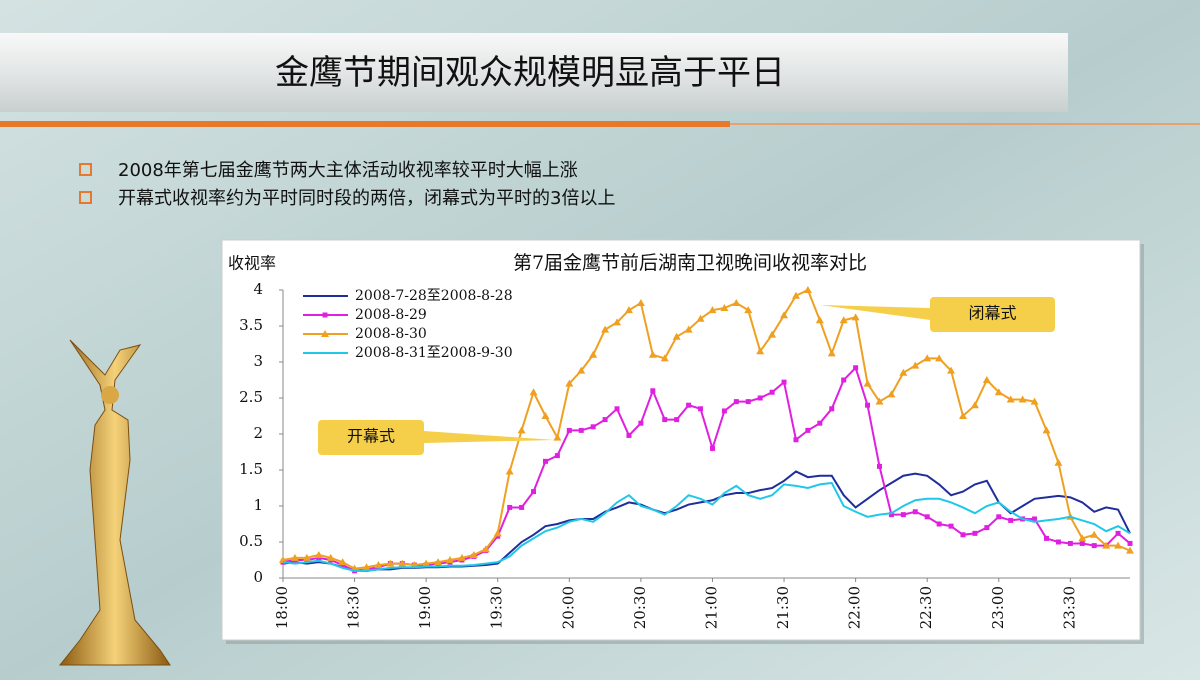 This screenshot has width=1200, height=680. What do you see at coordinates (434, 353) in the screenshot?
I see `legend-label: 2008-8-31至2008-9-30` at bounding box center [434, 353].